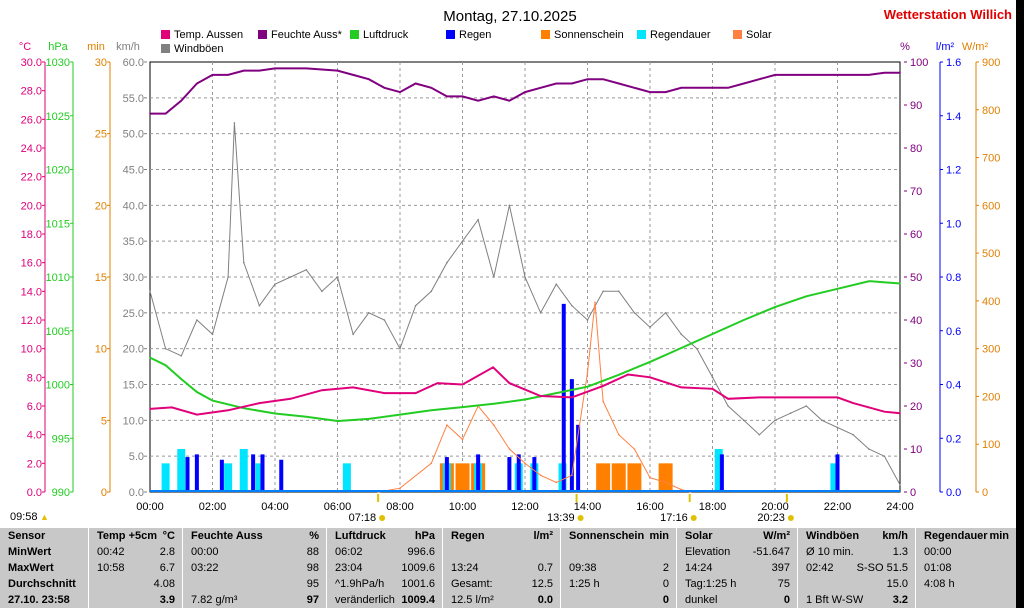  I want to click on stats-value: 2.8, so click(167, 552).